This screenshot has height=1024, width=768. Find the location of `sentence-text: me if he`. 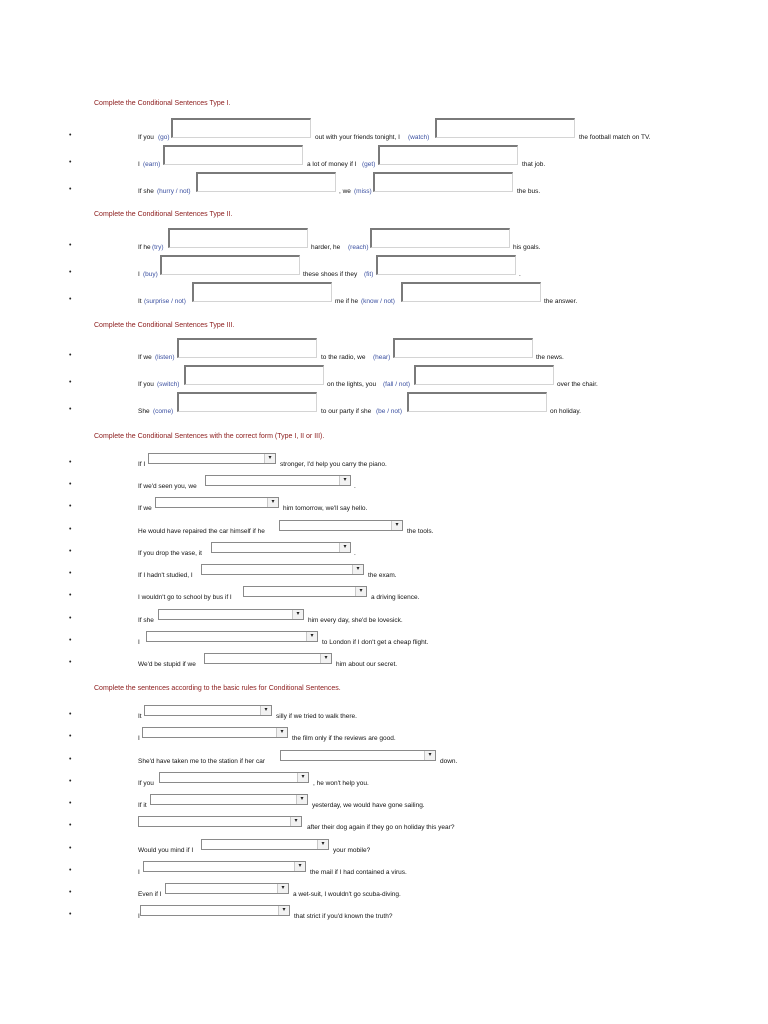

sentence-text: me if he is located at coordinates (347, 301).